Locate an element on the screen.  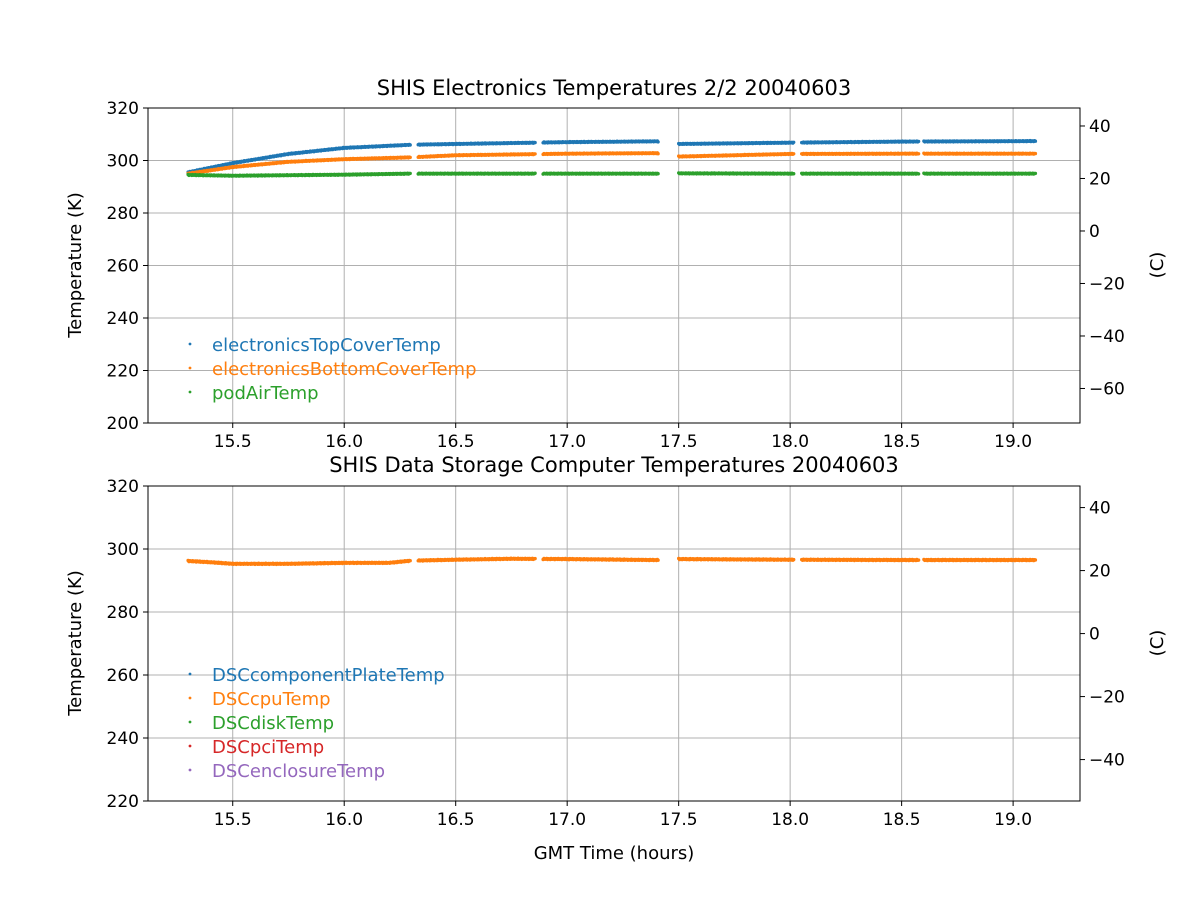
x-tick-label: 18.0 is located at coordinates (790, 820).